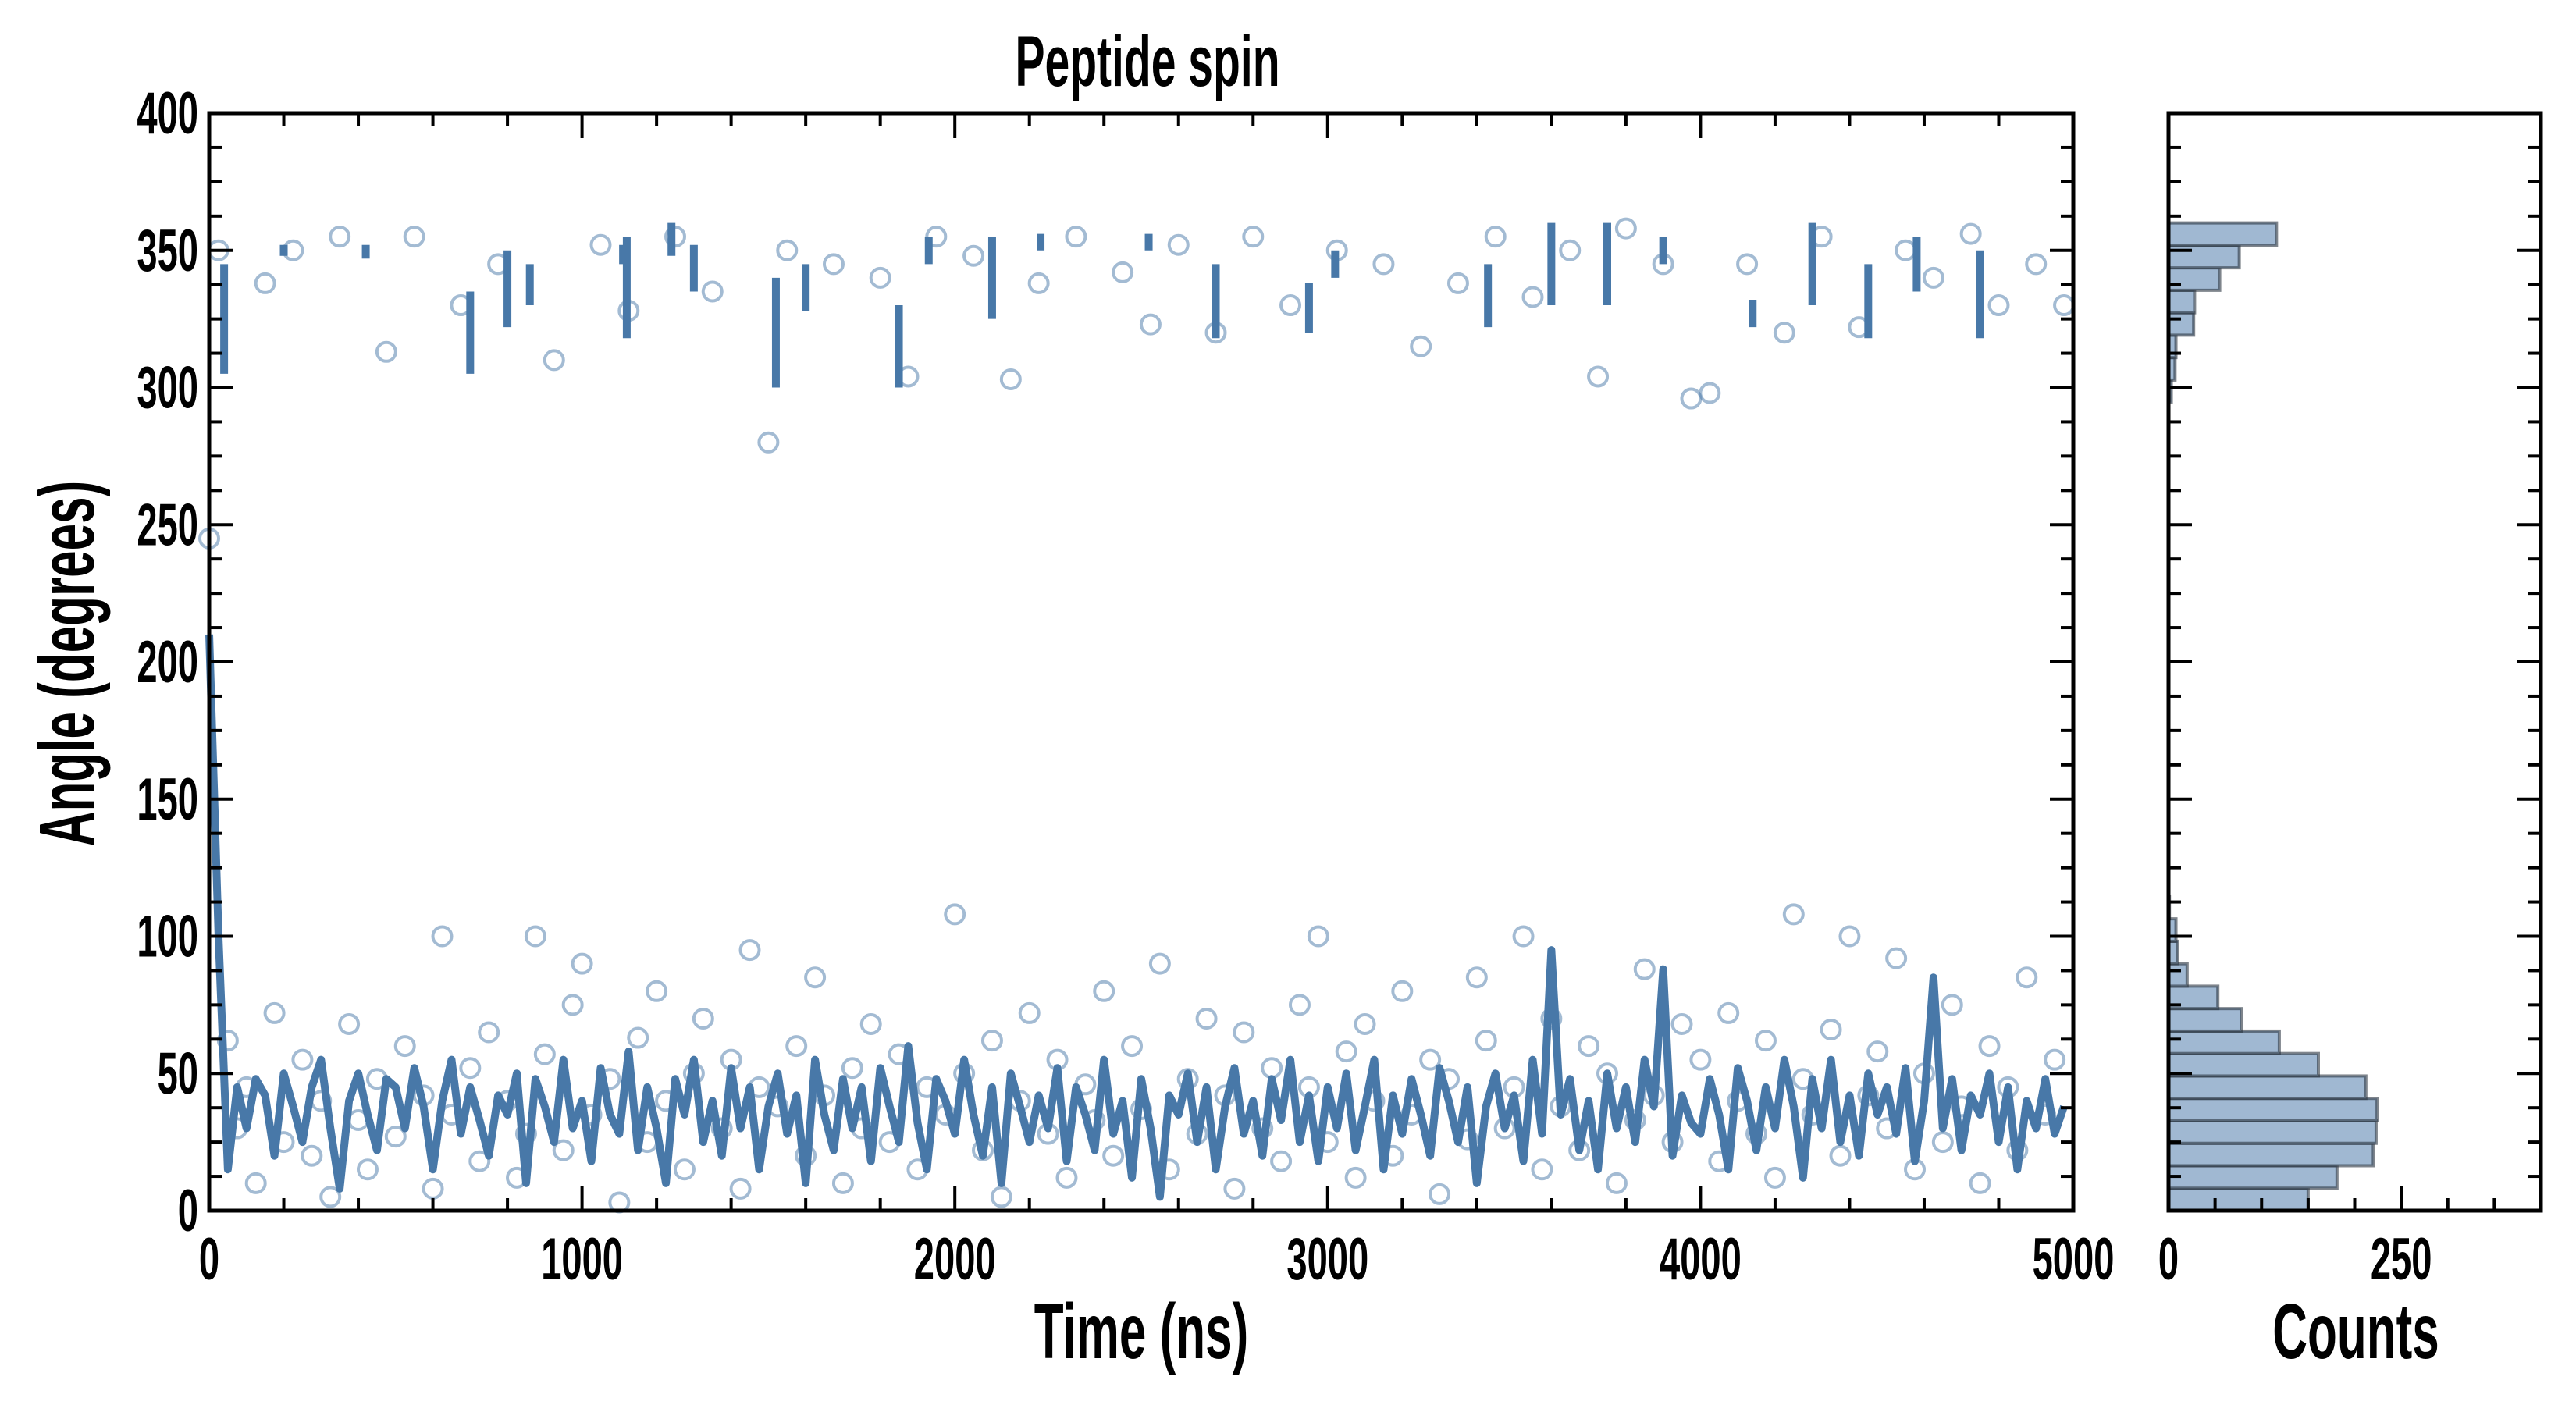  What do you see at coordinates (167, 937) in the screenshot?
I see `y-tick-label: 100` at bounding box center [167, 937].